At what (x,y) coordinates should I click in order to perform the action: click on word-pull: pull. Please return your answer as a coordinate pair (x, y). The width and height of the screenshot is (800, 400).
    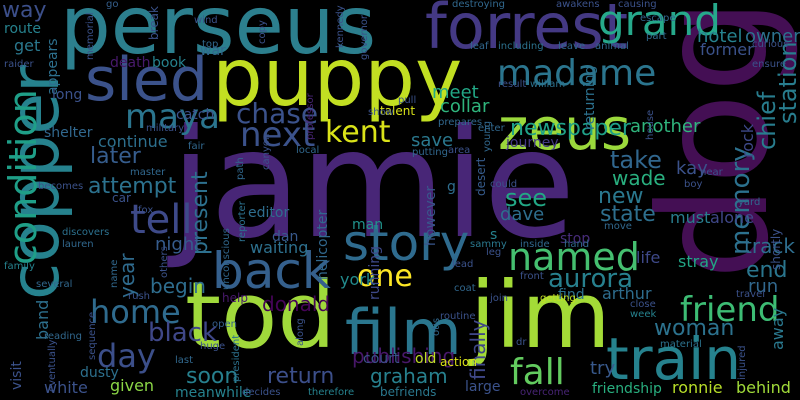
    Looking at the image, I should click on (407, 100).